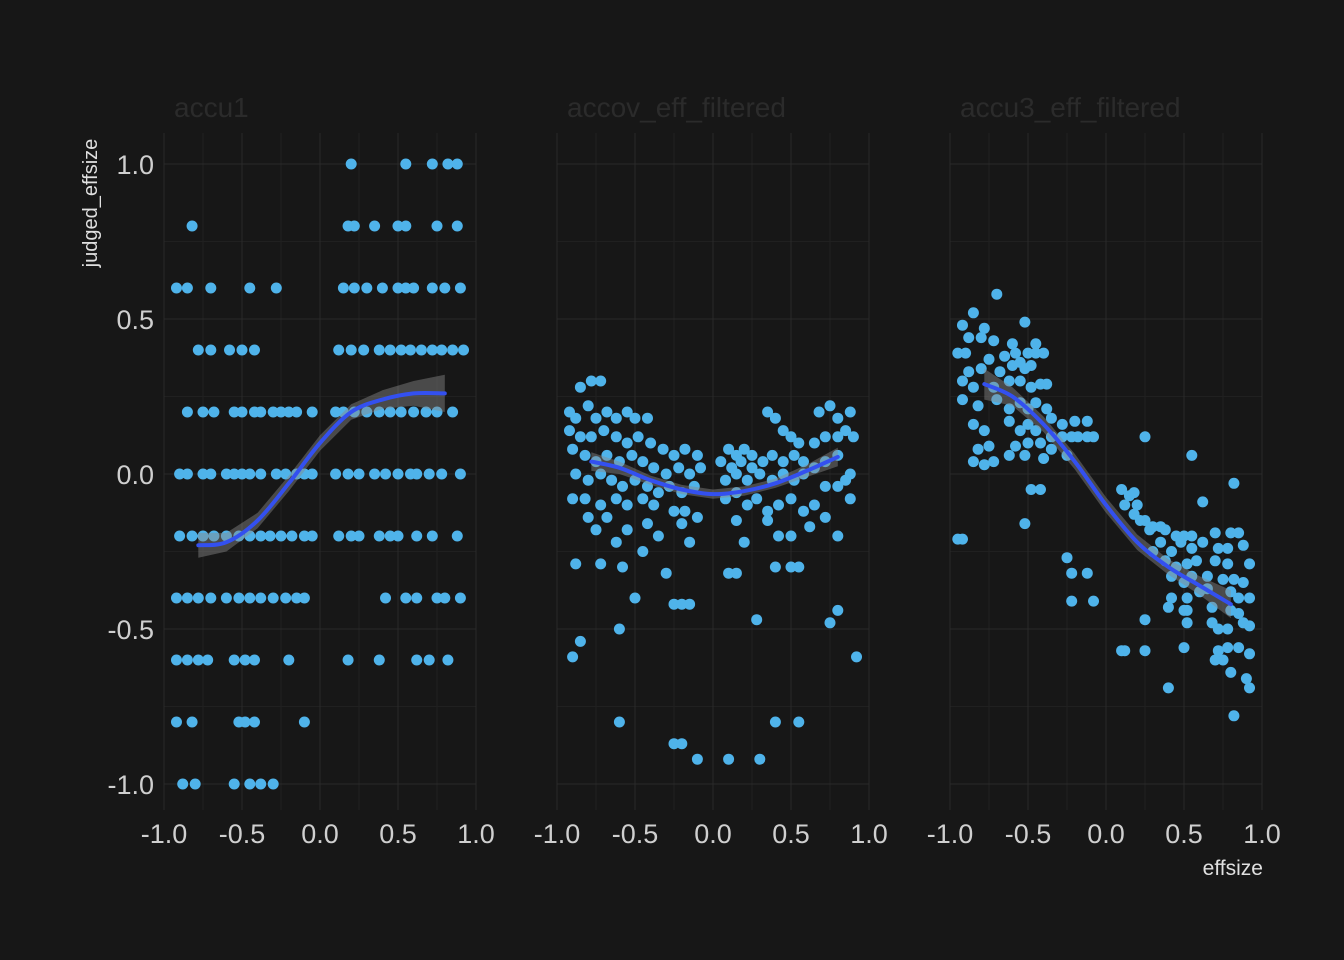 Image resolution: width=1344 pixels, height=960 pixels. What do you see at coordinates (135, 165) in the screenshot?
I see `y-tick-label: 1.0` at bounding box center [135, 165].